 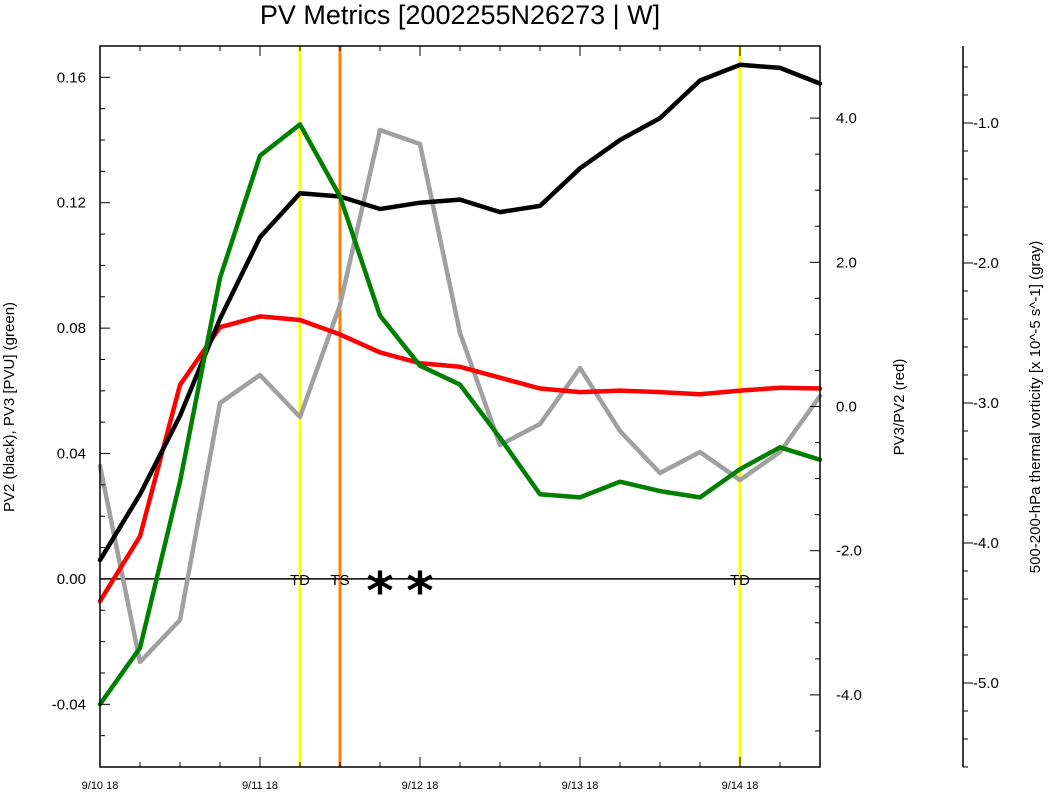 What do you see at coordinates (986, 123) in the screenshot?
I see `y-far-tick-label: -1.0` at bounding box center [986, 123].